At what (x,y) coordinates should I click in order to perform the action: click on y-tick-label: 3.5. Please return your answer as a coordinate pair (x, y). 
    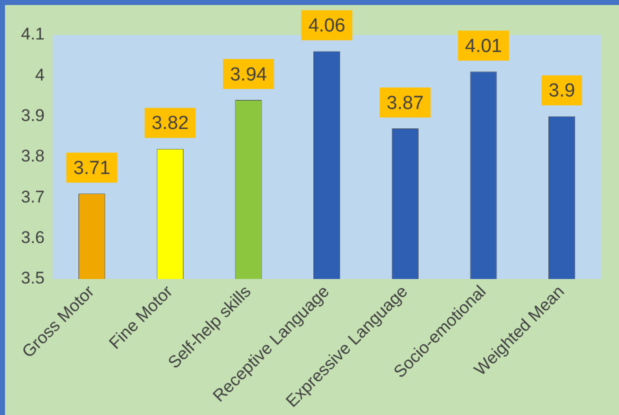
    Looking at the image, I should click on (32, 278).